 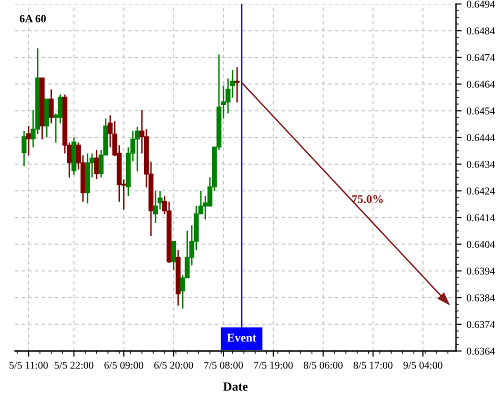 What do you see at coordinates (480, 164) in the screenshot?
I see `y-tick-label: 0.6434` at bounding box center [480, 164].